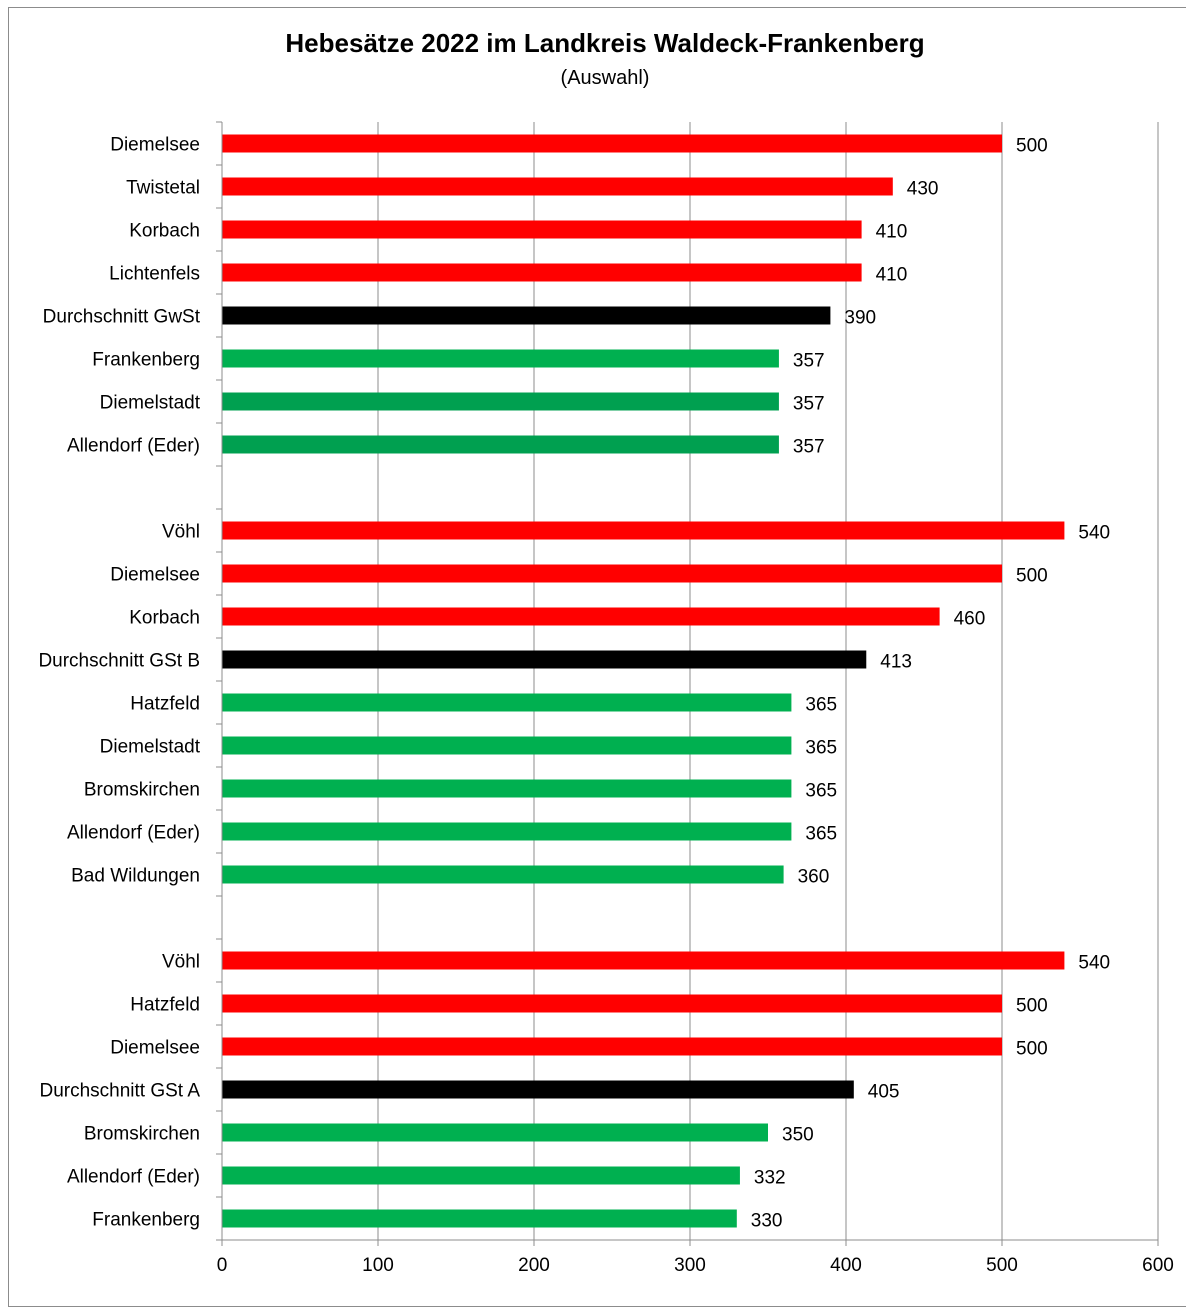 The image size is (1186, 1307). Describe the element at coordinates (884, 1092) in the screenshot. I see `data-label: 405` at that location.